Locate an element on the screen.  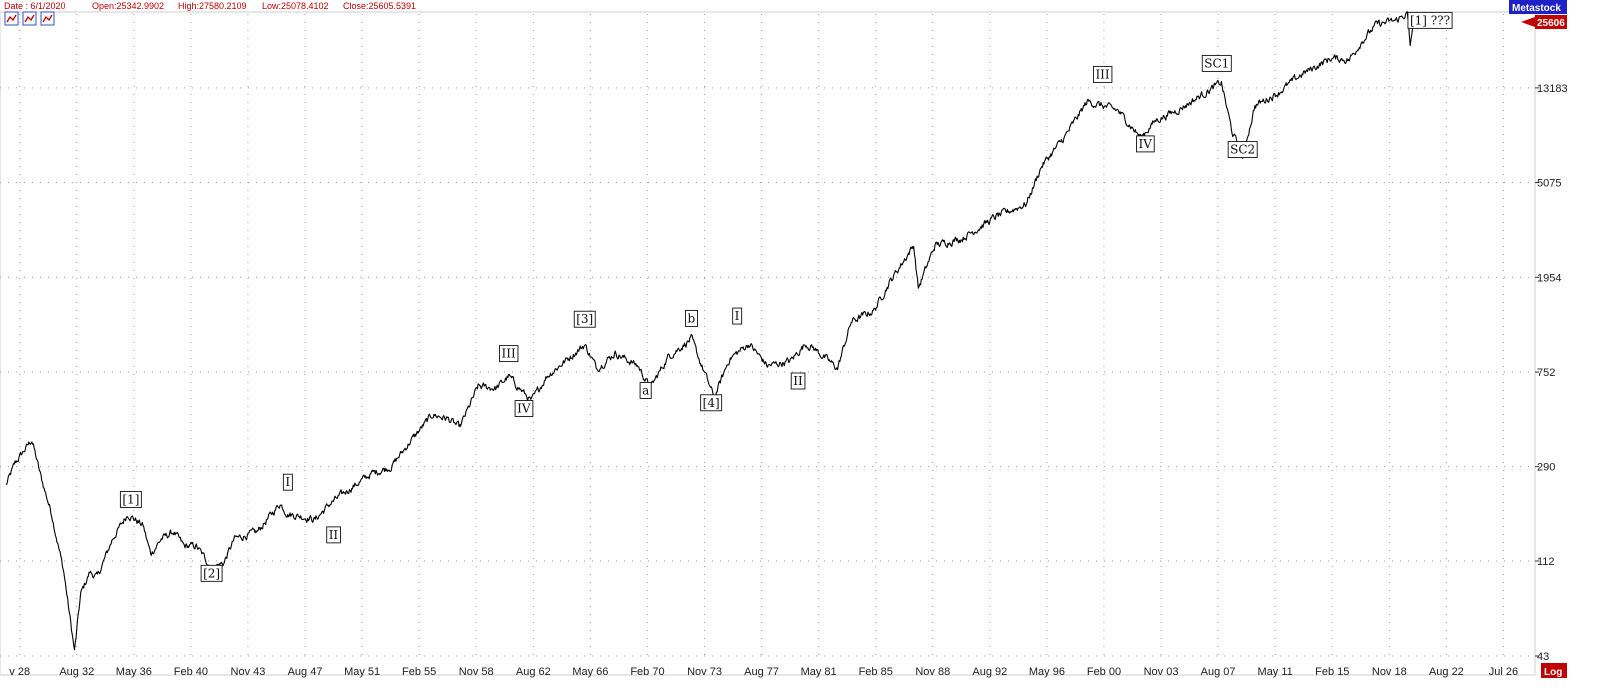
svg-text: b is located at coordinates (692, 318).